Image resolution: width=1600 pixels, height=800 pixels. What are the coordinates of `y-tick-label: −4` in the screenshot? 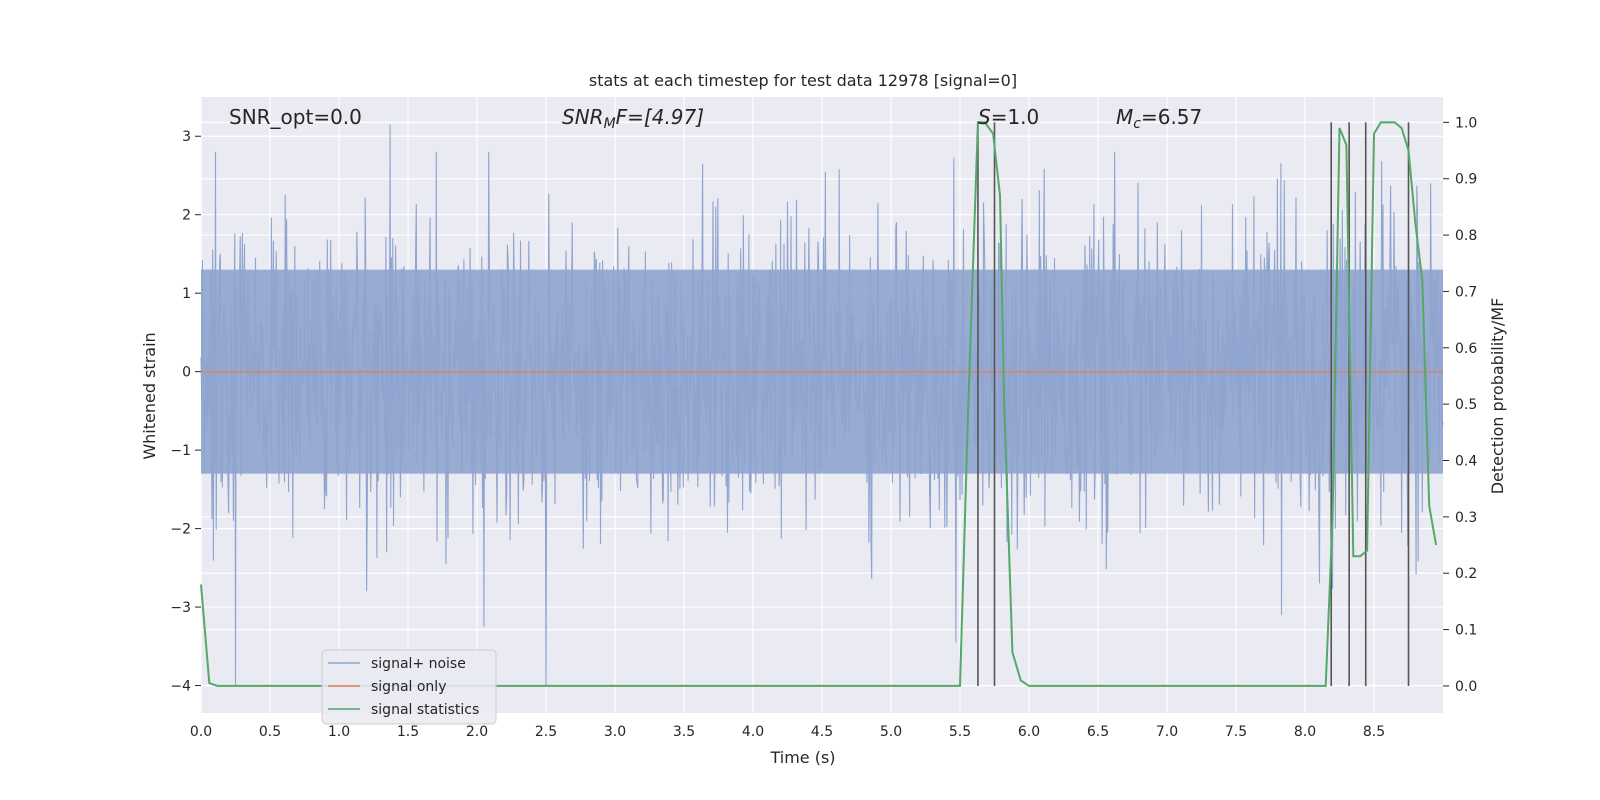 It's located at (180, 687).